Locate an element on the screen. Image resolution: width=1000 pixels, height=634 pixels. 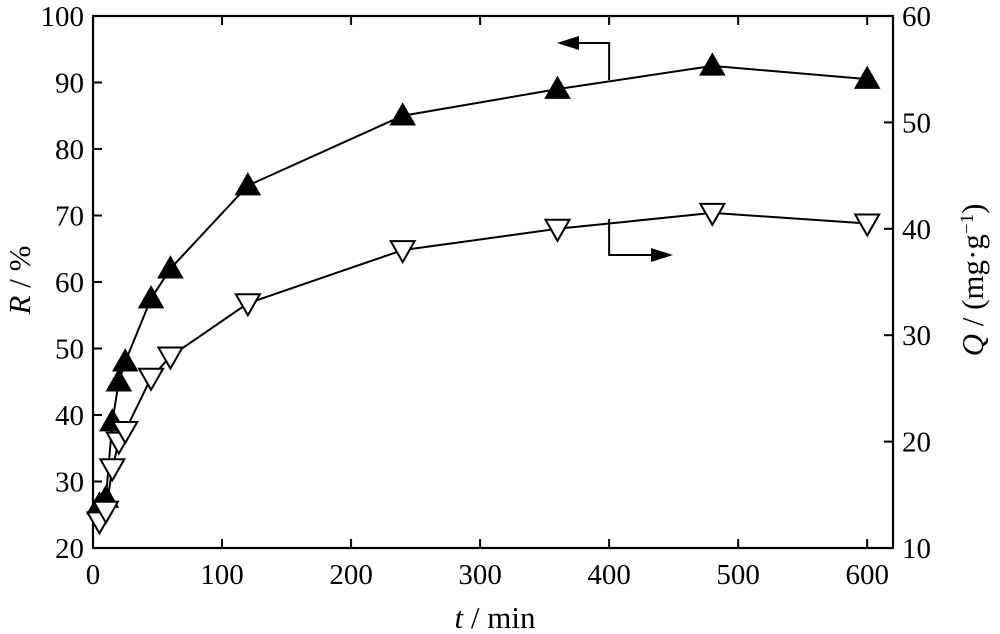
y-right-tick-label: 30 is located at coordinates (916, 336).